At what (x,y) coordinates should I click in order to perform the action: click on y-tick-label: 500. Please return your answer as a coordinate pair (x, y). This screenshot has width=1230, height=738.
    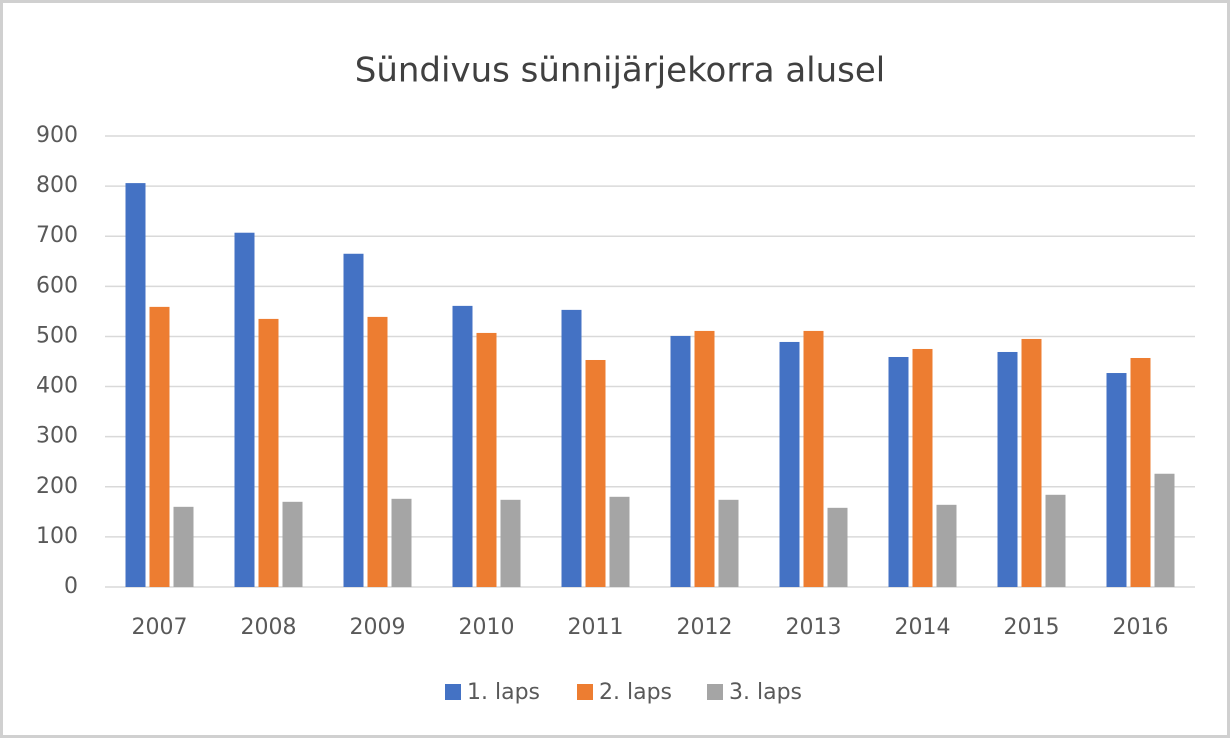
    Looking at the image, I should click on (57, 335).